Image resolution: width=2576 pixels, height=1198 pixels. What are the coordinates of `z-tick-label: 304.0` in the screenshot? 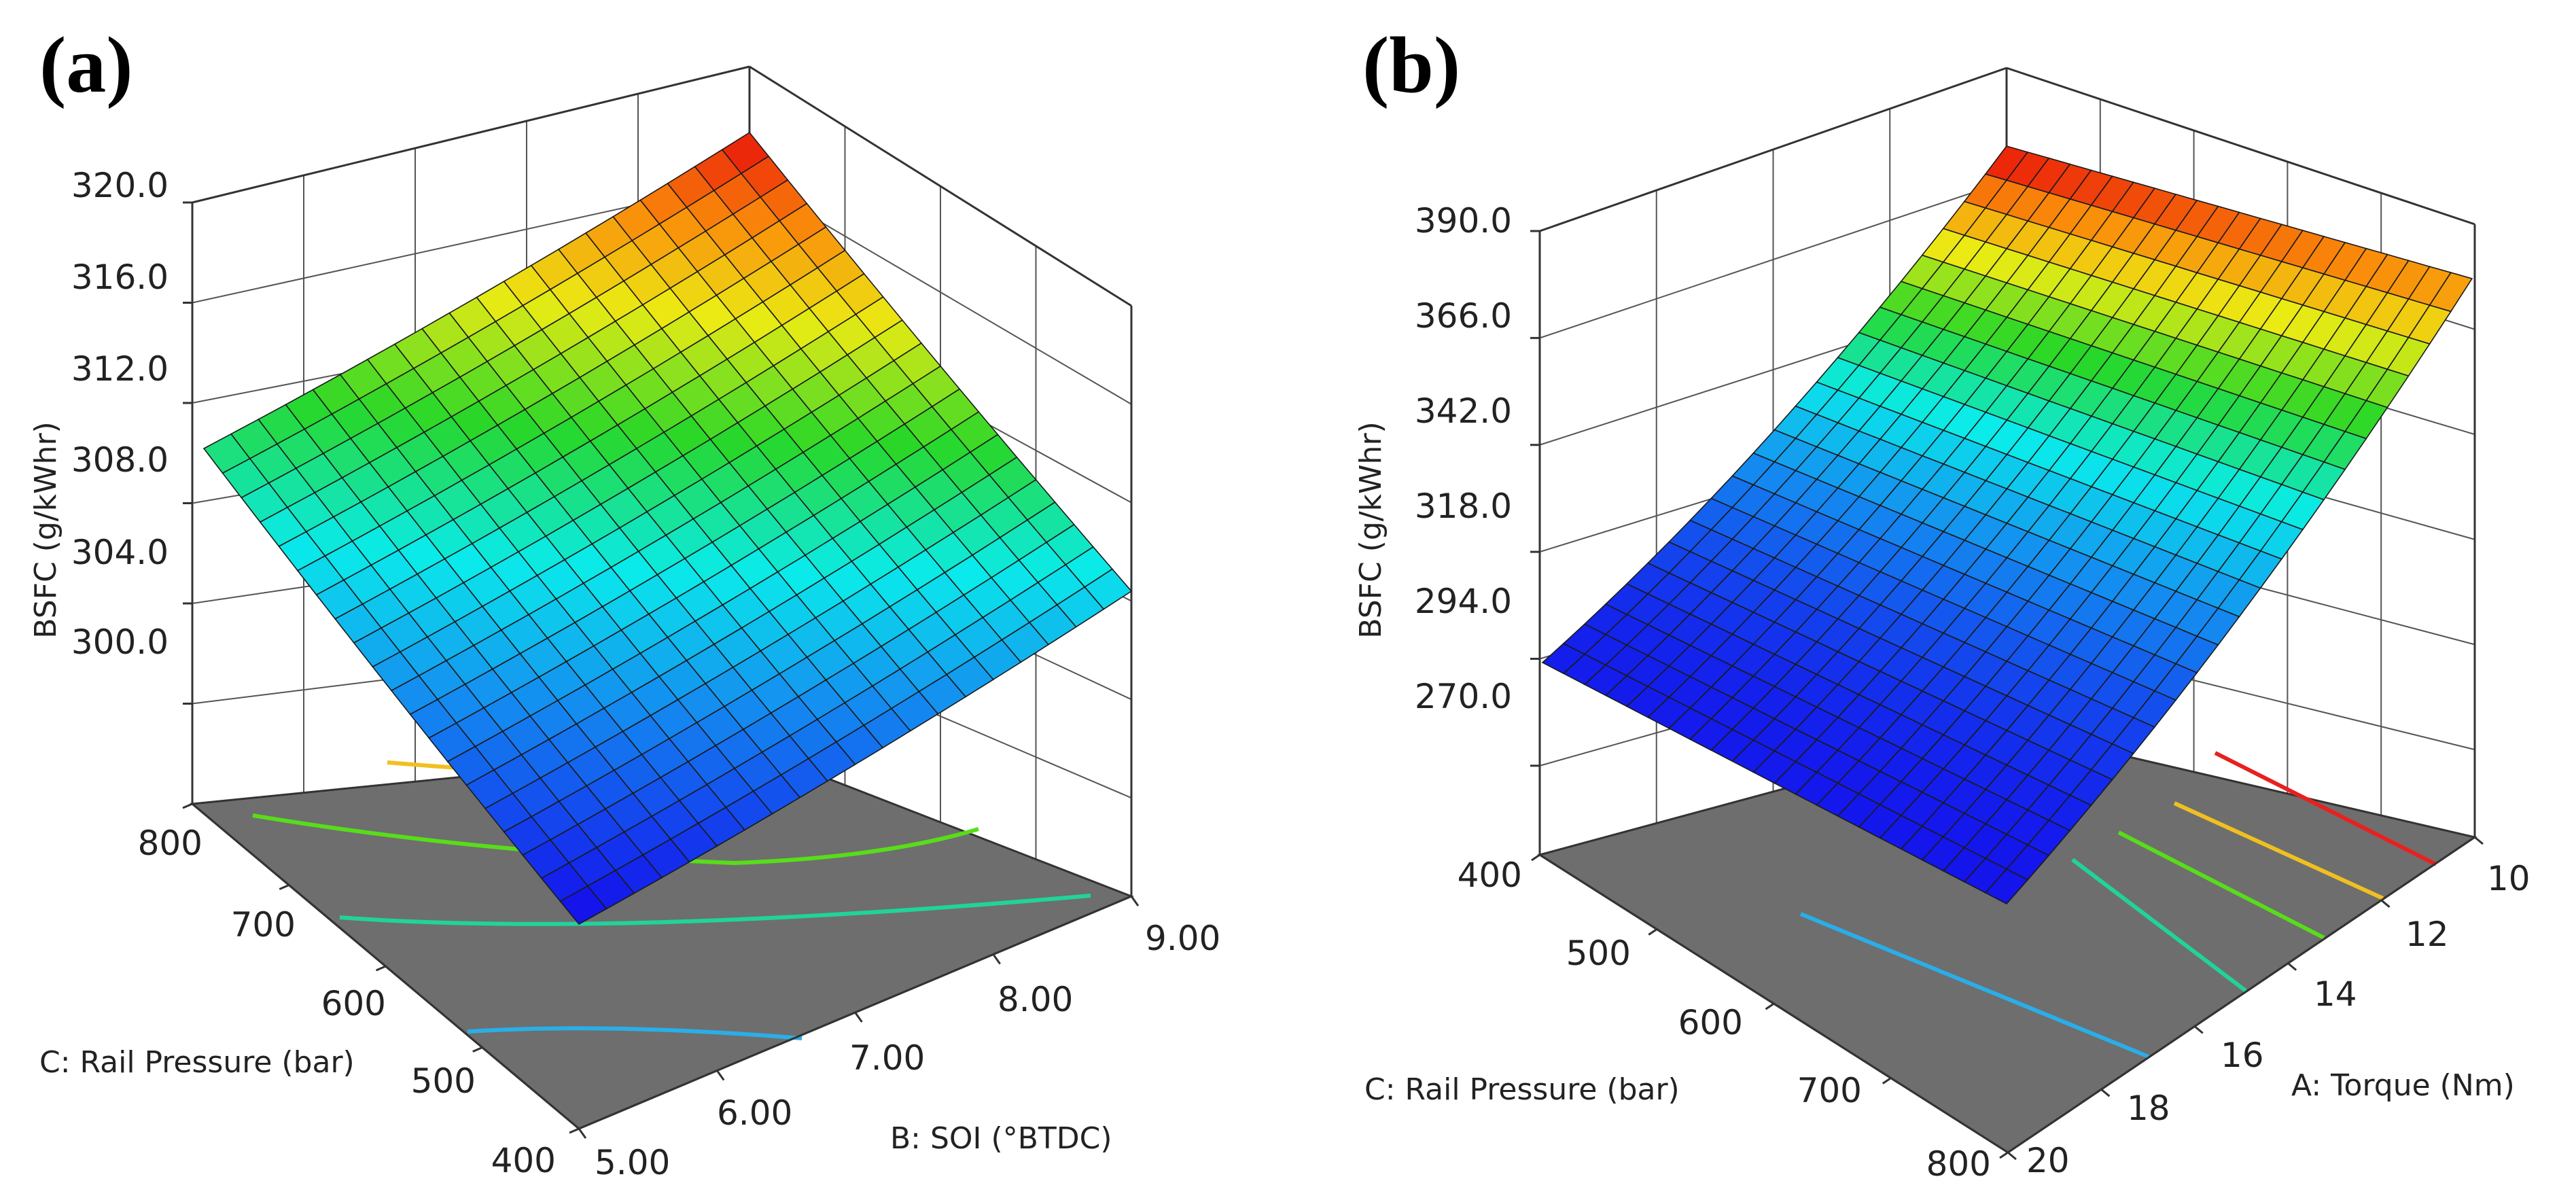 It's located at (120, 552).